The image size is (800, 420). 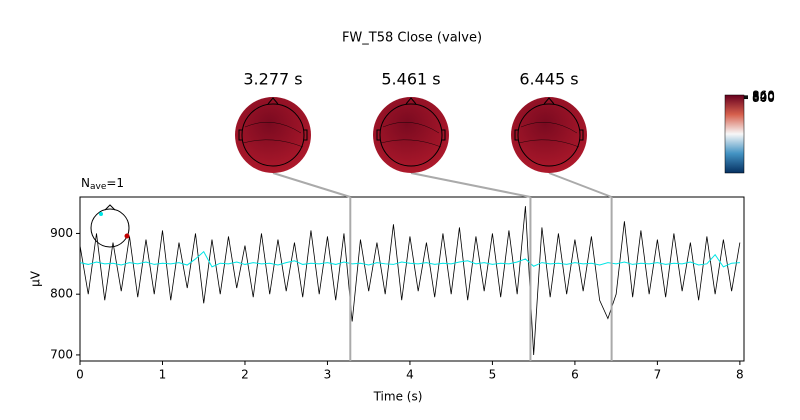 What do you see at coordinates (740, 375) in the screenshot?
I see `x-tick-label: 8` at bounding box center [740, 375].